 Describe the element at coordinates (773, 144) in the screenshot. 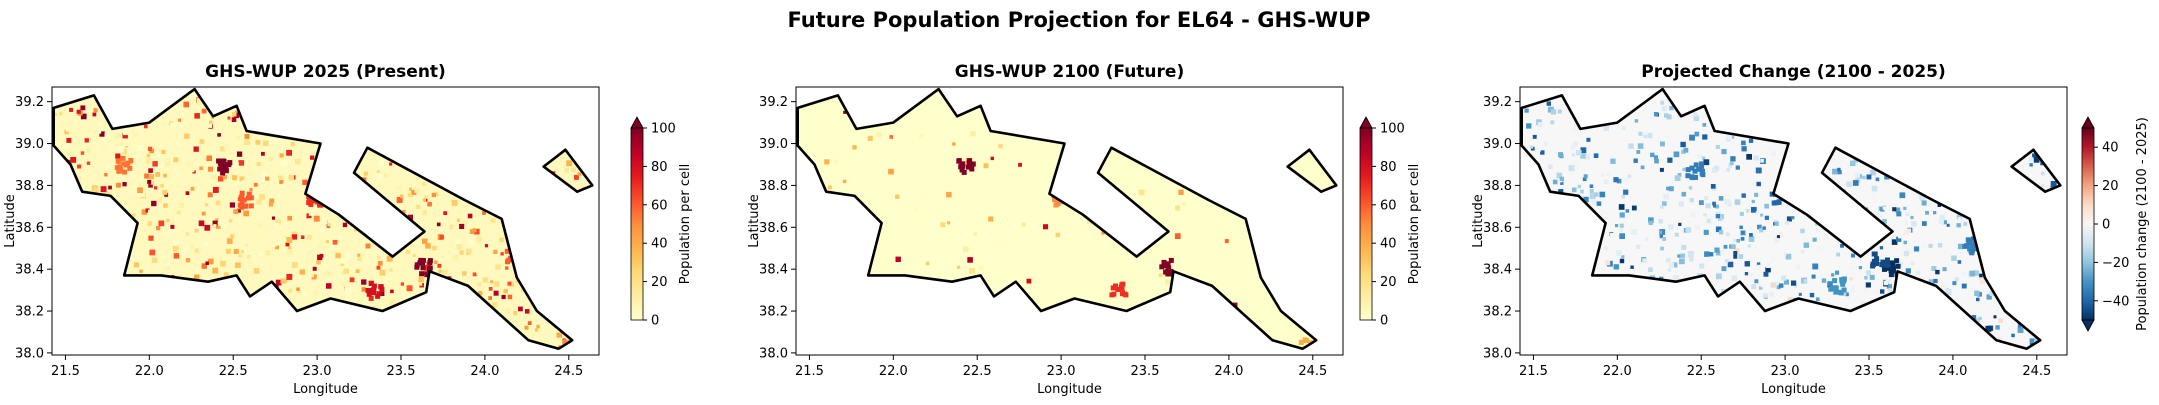

I see `y-tick-label: 39.0` at that location.